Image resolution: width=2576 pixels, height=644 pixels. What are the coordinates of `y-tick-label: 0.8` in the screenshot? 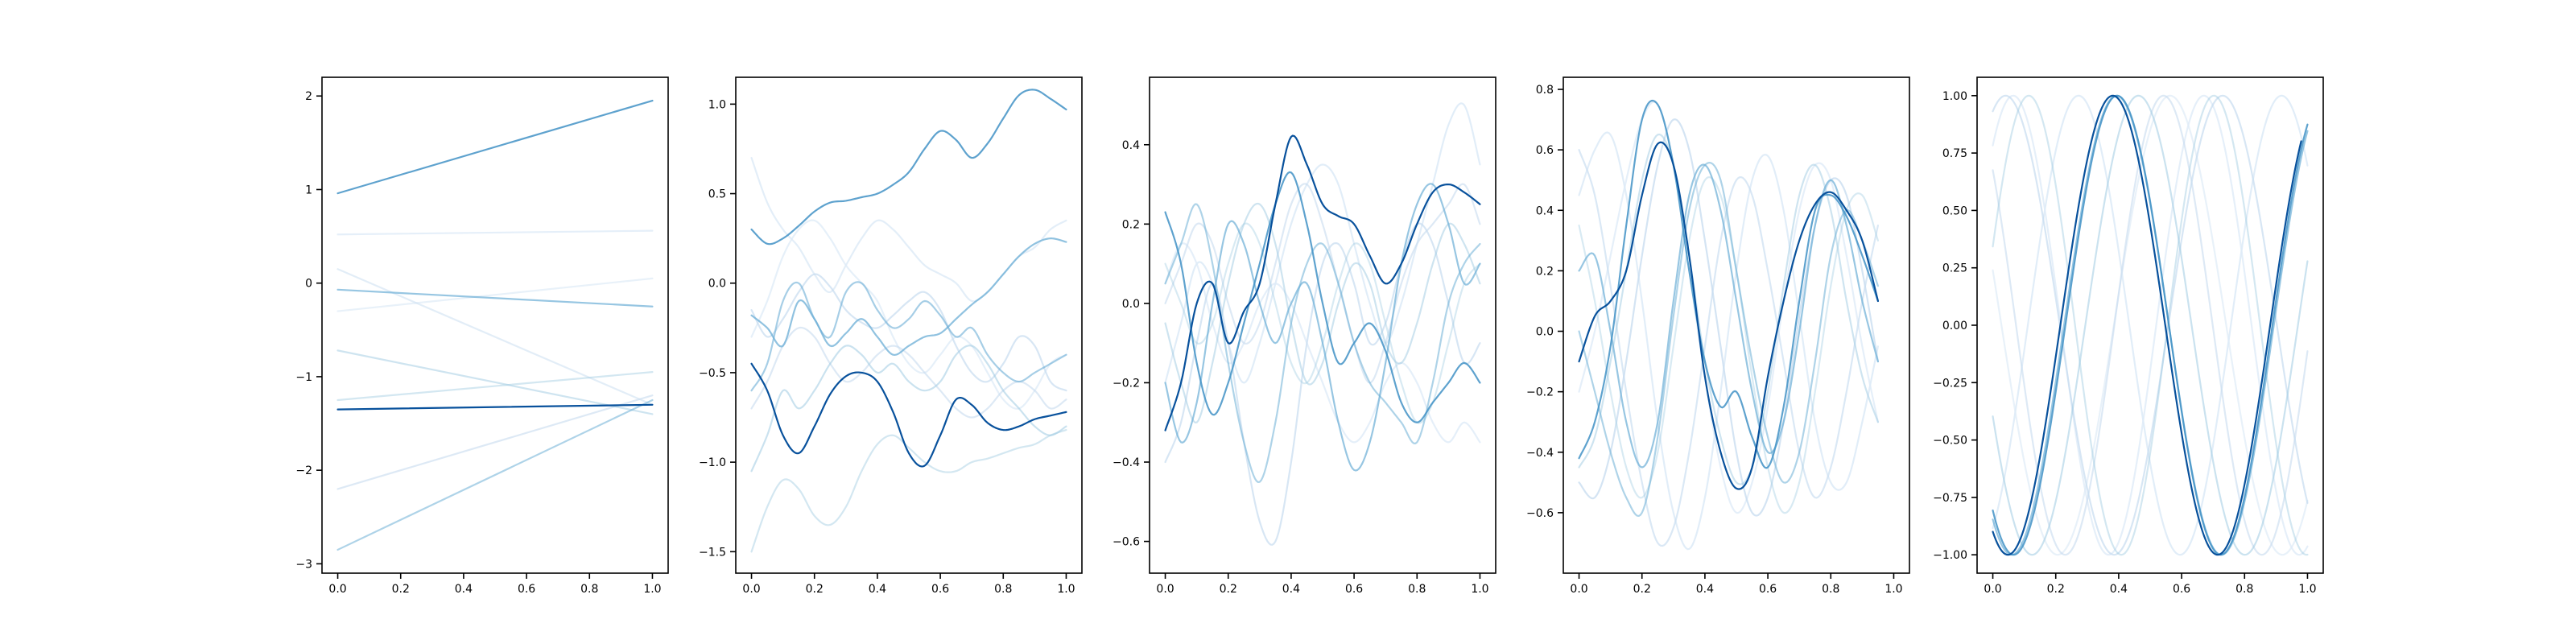 It's located at (1545, 90).